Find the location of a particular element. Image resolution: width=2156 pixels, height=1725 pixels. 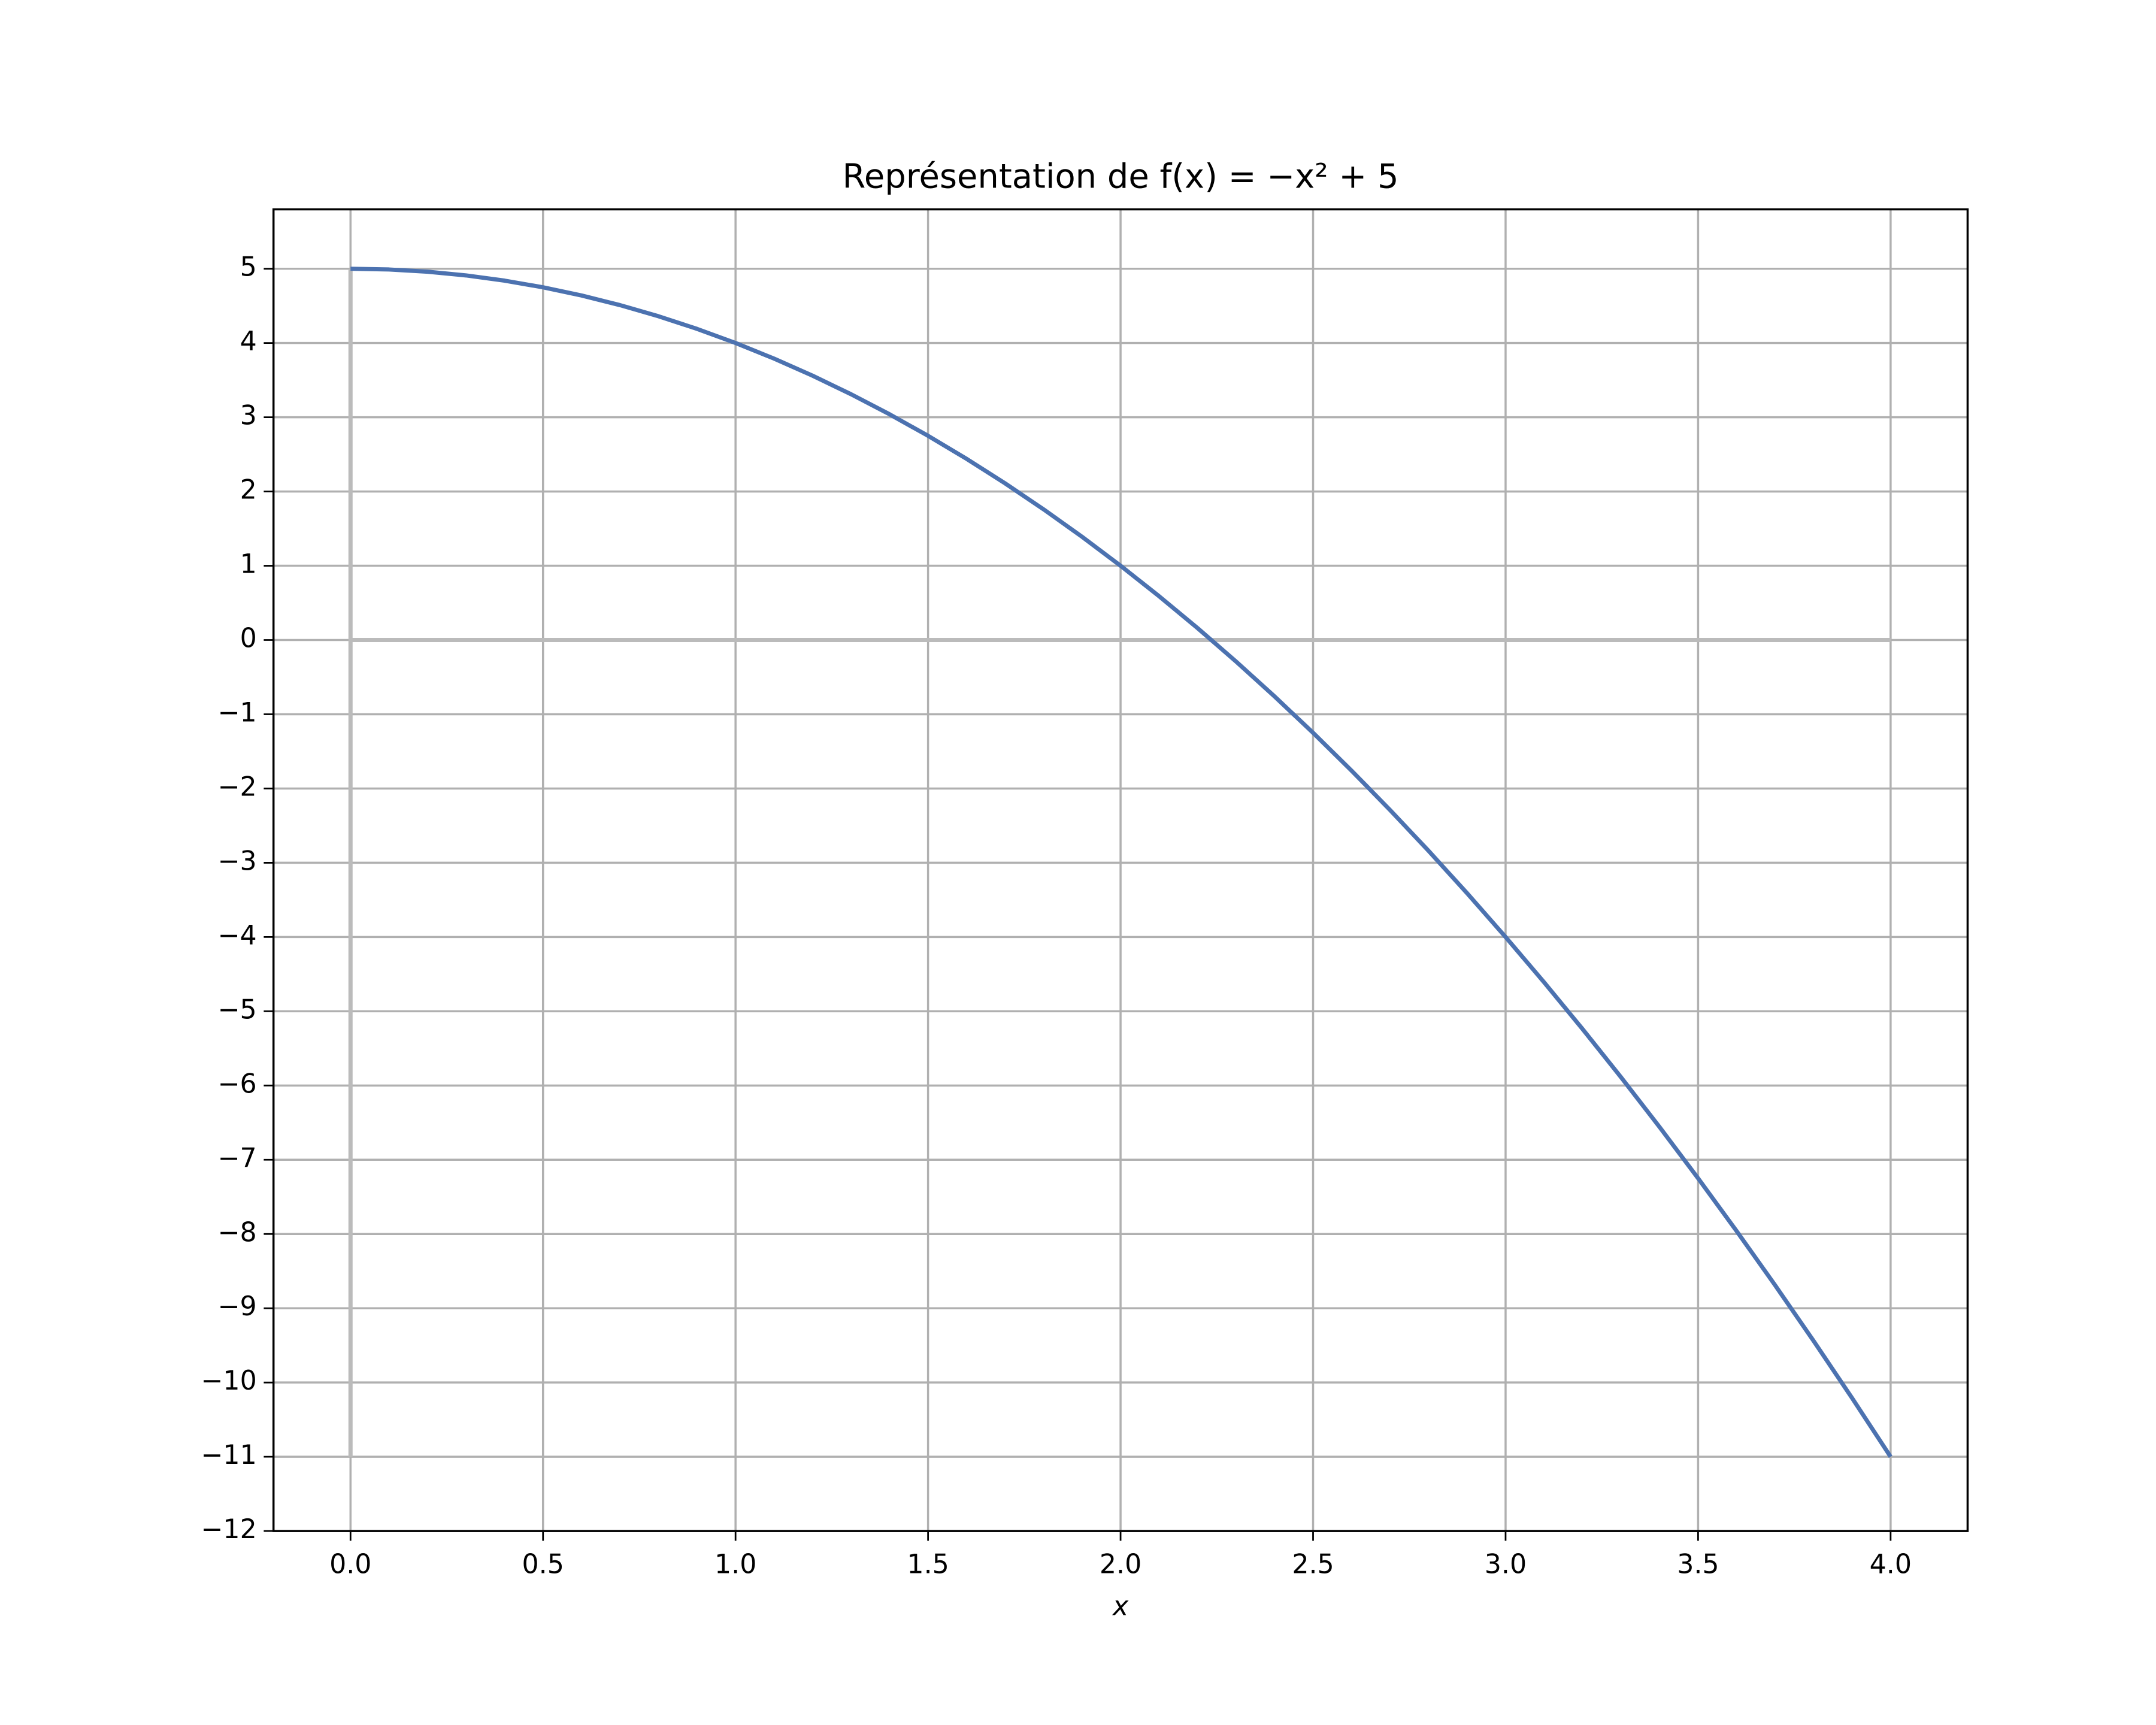

y-tick-label: −1 is located at coordinates (237, 712).